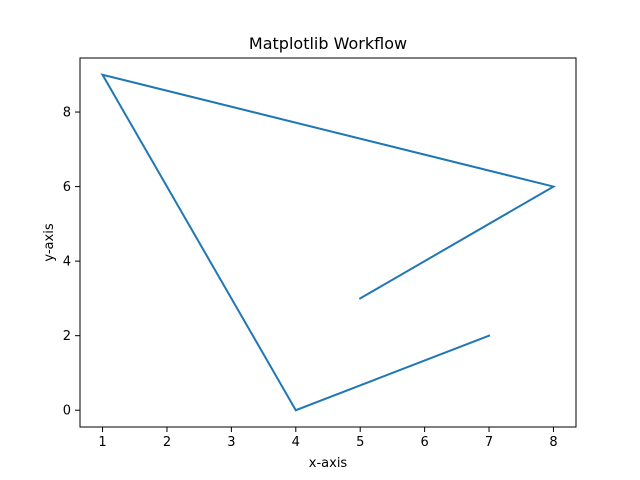  What do you see at coordinates (67, 187) in the screenshot?
I see `y-tick-label: 6` at bounding box center [67, 187].